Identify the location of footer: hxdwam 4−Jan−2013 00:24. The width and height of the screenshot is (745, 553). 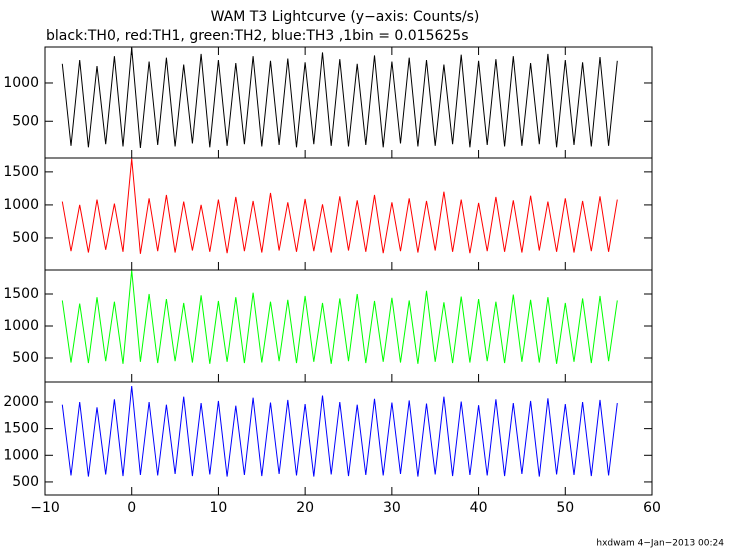
(660, 544).